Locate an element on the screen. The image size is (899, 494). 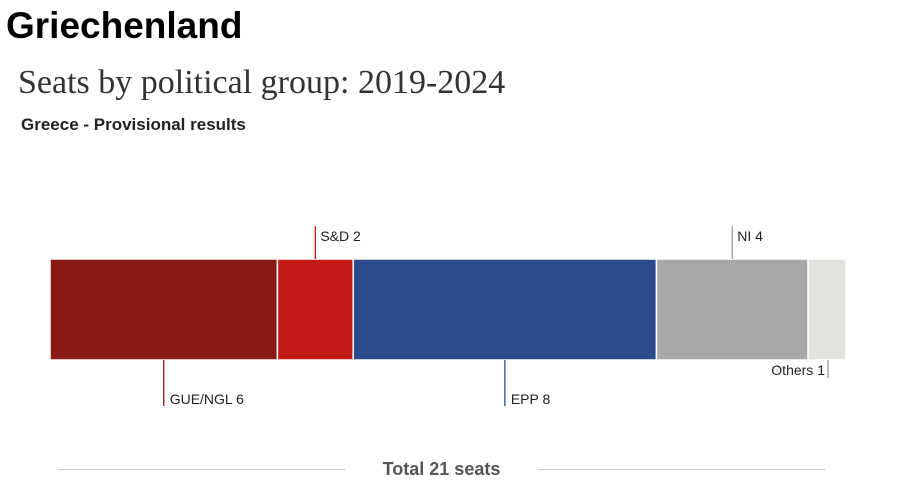
page-heading: Griechenland is located at coordinates (124, 25).